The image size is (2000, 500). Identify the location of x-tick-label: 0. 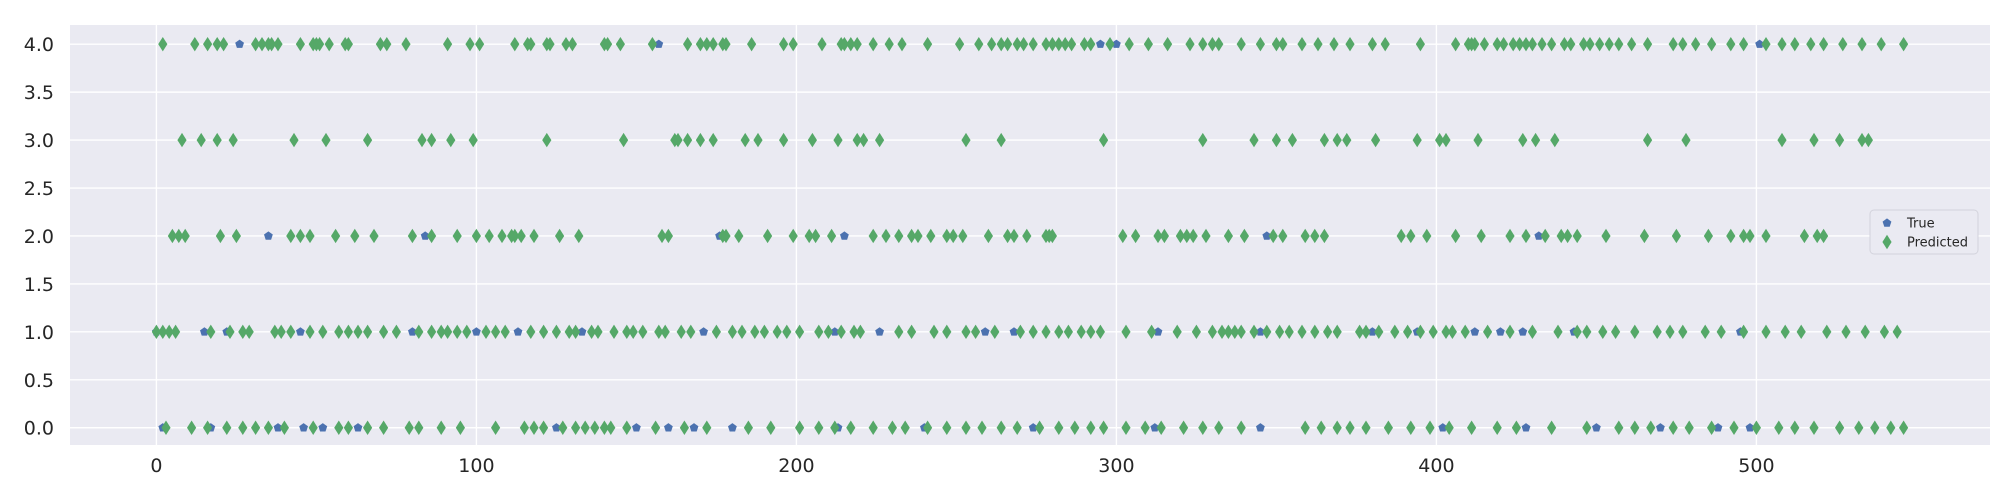
(156, 466).